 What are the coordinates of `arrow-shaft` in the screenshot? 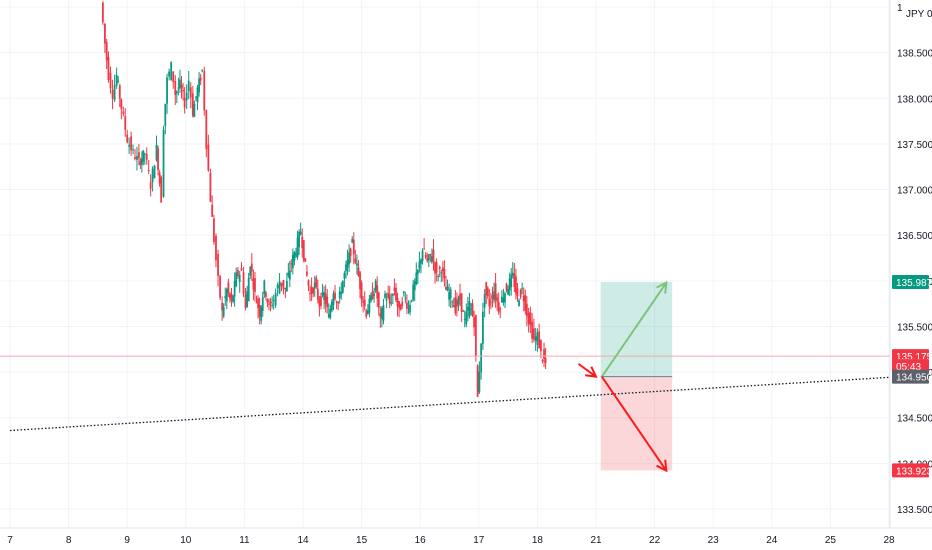 It's located at (634, 330).